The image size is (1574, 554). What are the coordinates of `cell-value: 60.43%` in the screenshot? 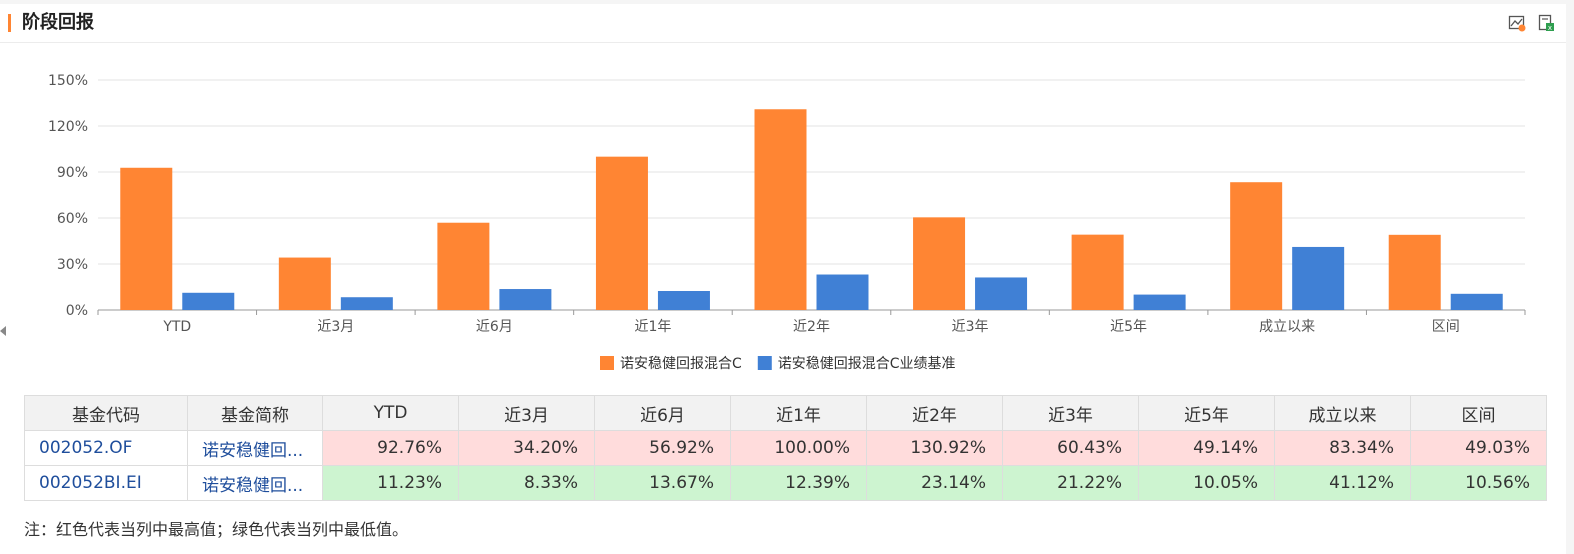 It's located at (1070, 448).